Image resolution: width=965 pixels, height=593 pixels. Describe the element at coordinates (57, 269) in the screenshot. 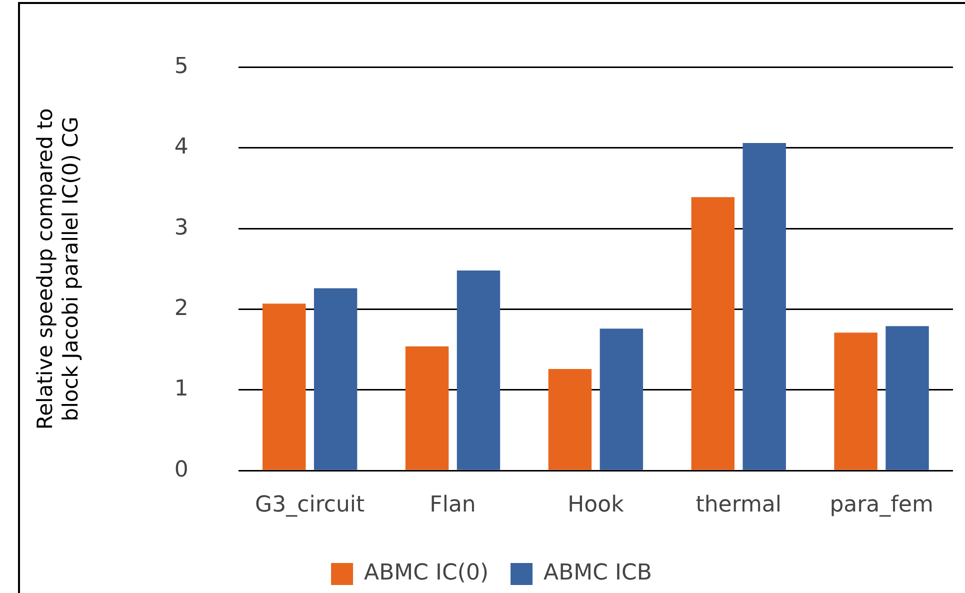

I see `y-axis-title: Relative speedup compared to block Jacobi parallel IC(0) CG` at that location.